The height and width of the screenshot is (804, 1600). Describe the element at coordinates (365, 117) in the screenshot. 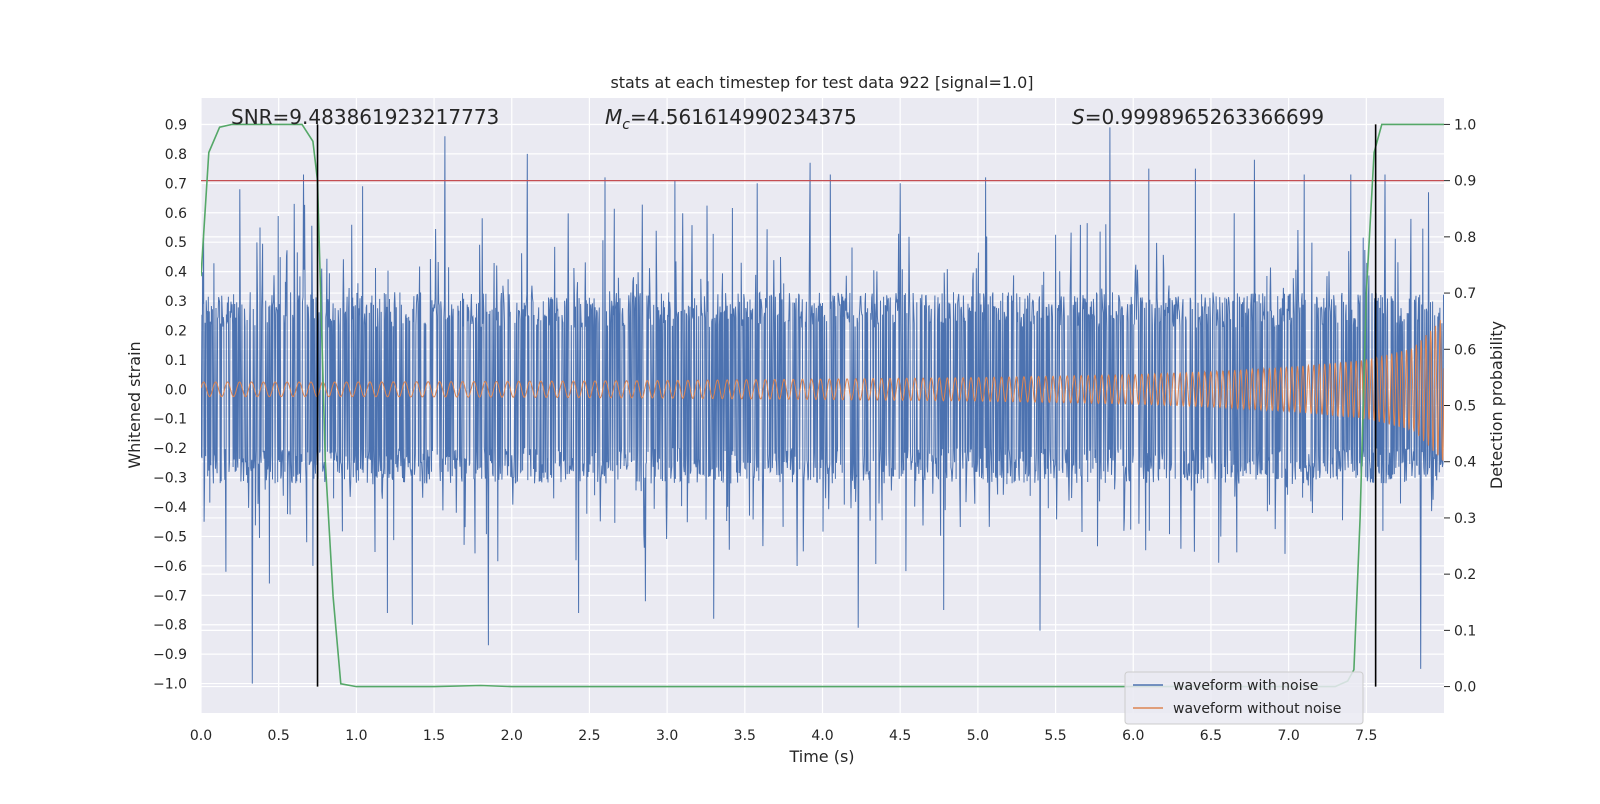

I see `snr-annotation: SNR=9.483861923217773` at that location.